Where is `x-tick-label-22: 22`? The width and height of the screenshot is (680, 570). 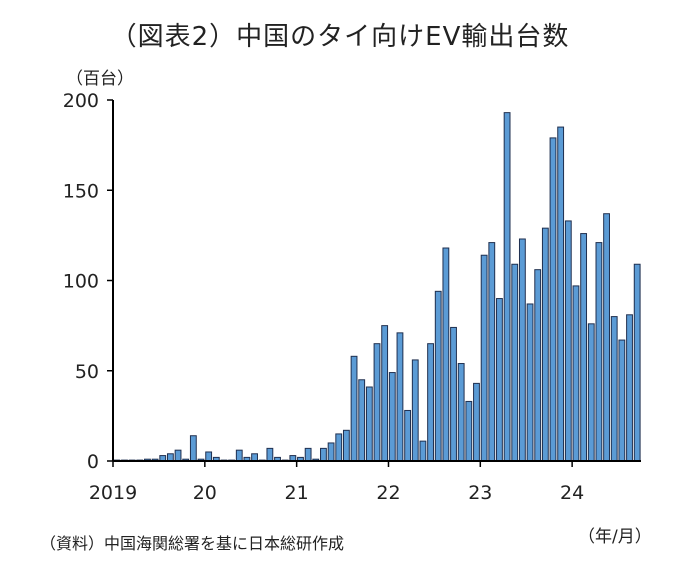
x-tick-label-22: 22 is located at coordinates (388, 493).